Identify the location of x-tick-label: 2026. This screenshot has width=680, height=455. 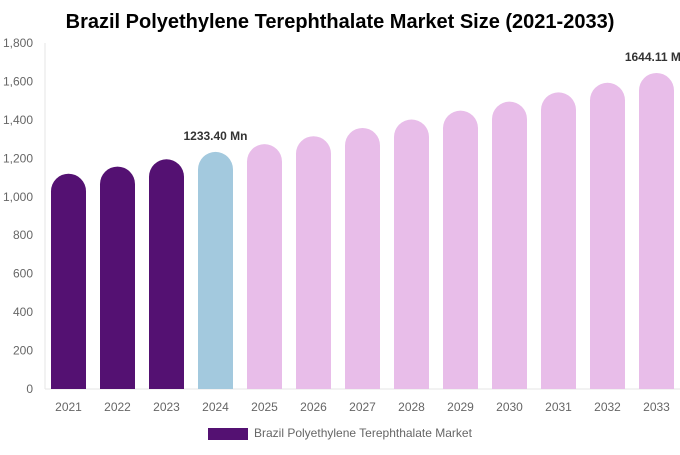
(313, 407).